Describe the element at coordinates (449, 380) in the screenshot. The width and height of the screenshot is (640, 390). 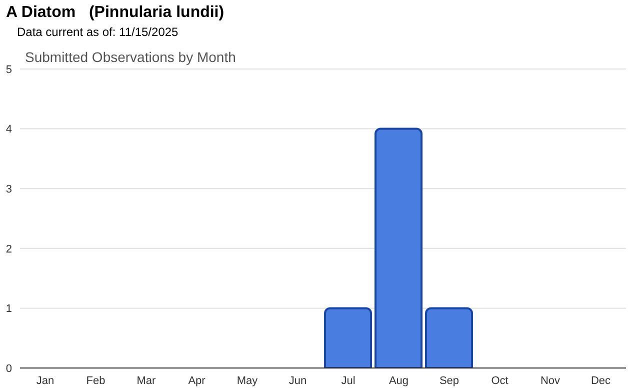
I see `x-tick-label: Sep` at that location.